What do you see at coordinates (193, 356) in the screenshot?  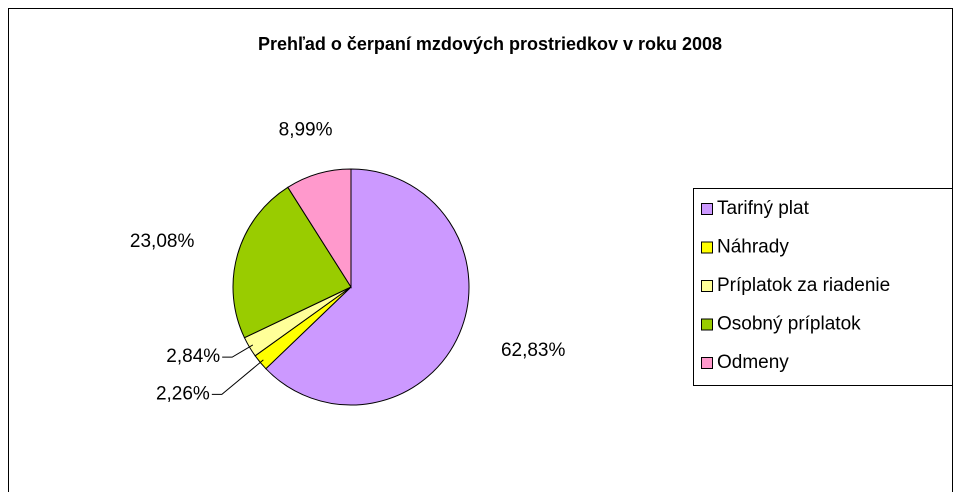 I see `data-label: 2,84%` at bounding box center [193, 356].